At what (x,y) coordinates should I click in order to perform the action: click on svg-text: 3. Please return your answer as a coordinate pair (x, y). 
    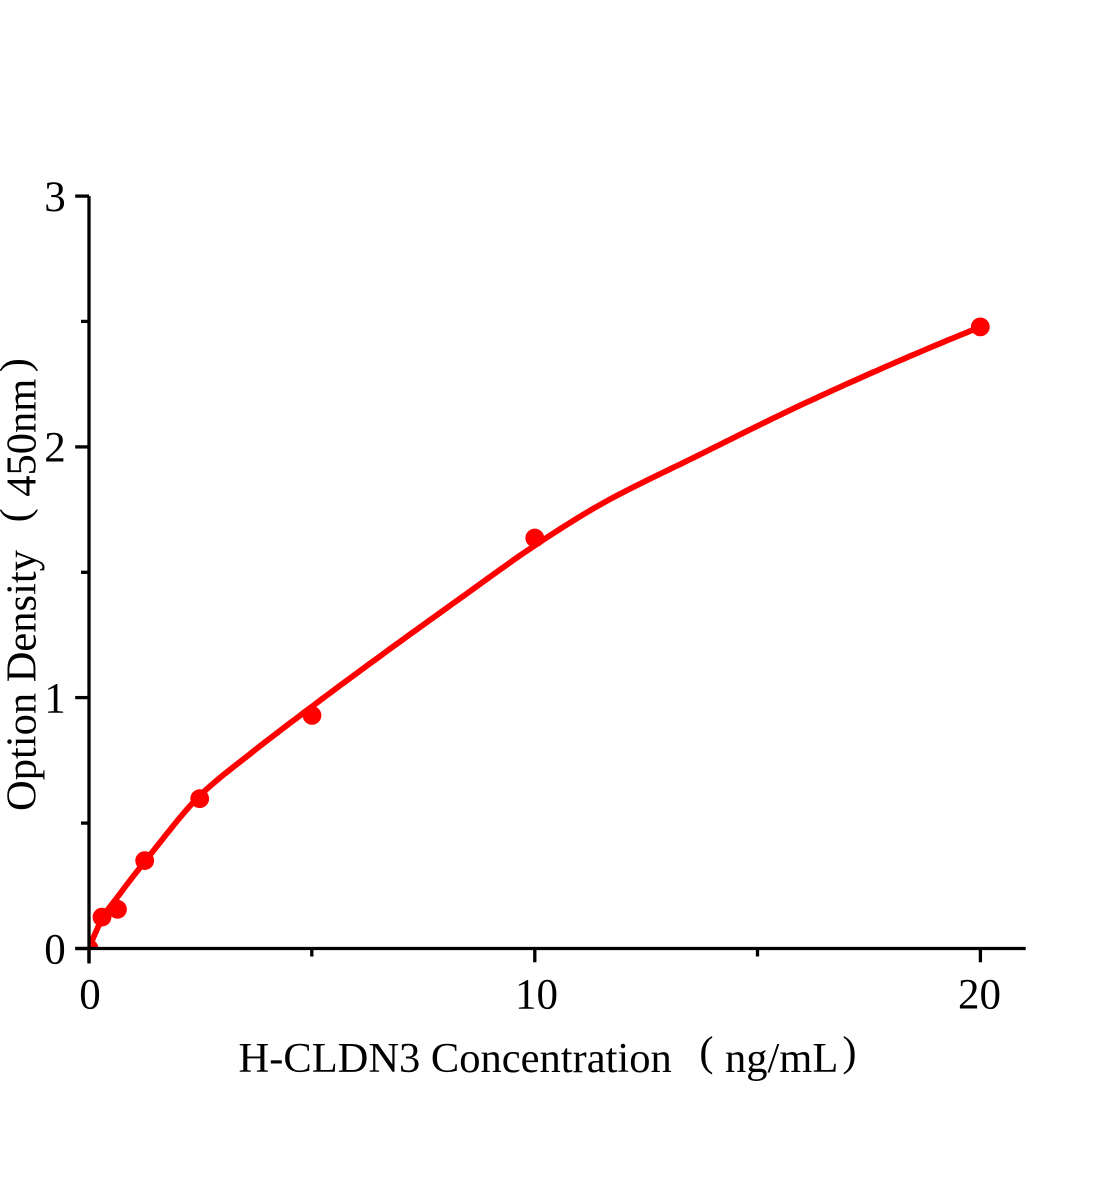
    Looking at the image, I should click on (55, 197).